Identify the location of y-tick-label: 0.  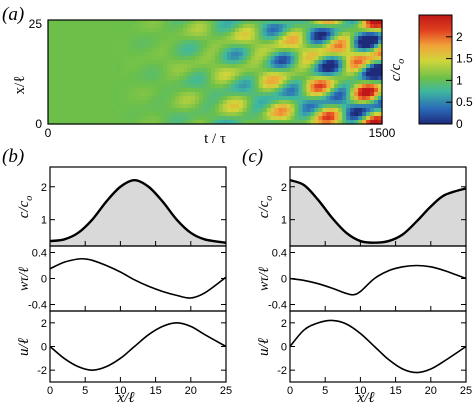
(284, 280).